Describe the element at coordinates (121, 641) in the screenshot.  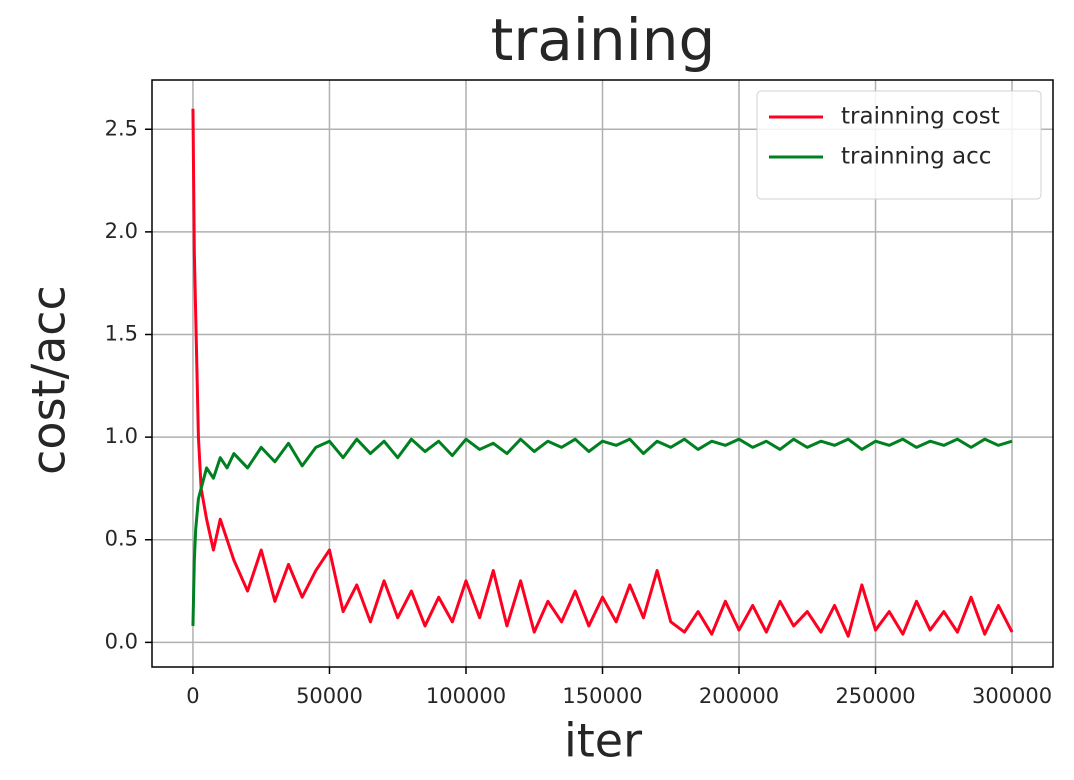
I see `y-tick-label: 0.0` at that location.